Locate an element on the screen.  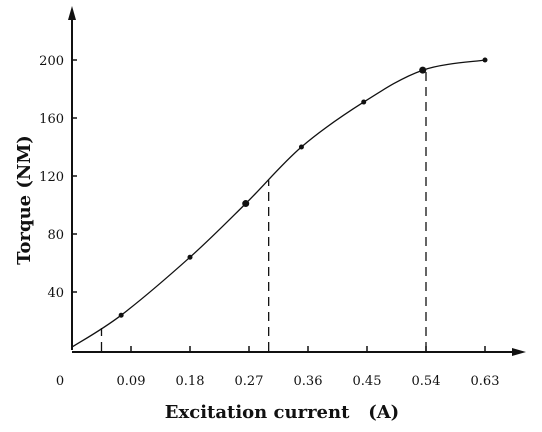
y-tick-label: 160 is located at coordinates (51, 119).